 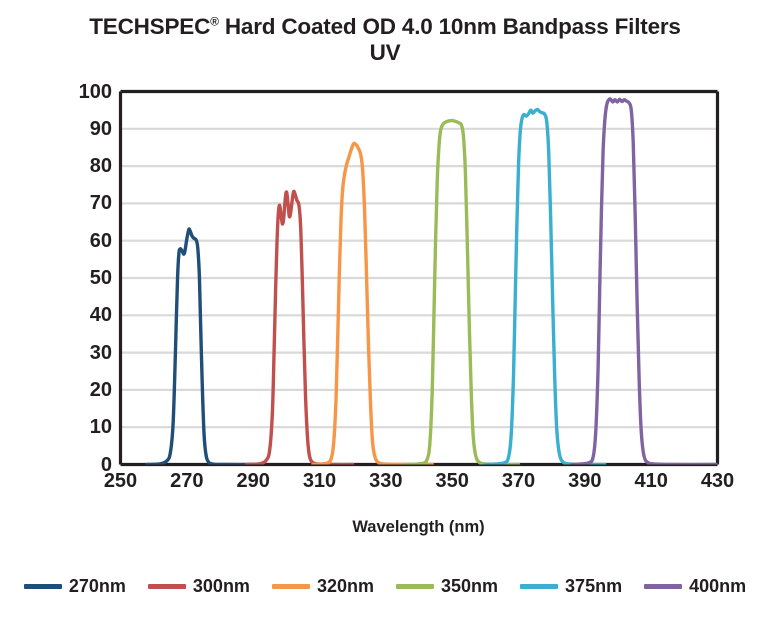 I want to click on x-tick-label: 250, so click(x=120, y=481).